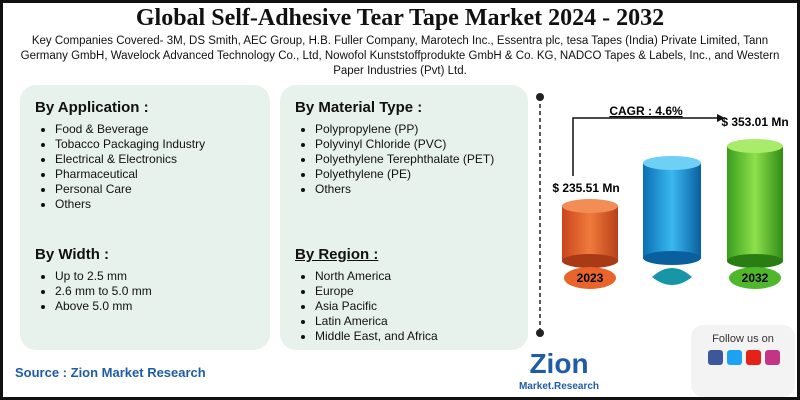 The width and height of the screenshot is (800, 400). What do you see at coordinates (155, 129) in the screenshot?
I see `list-item: Food & Beverage` at bounding box center [155, 129].